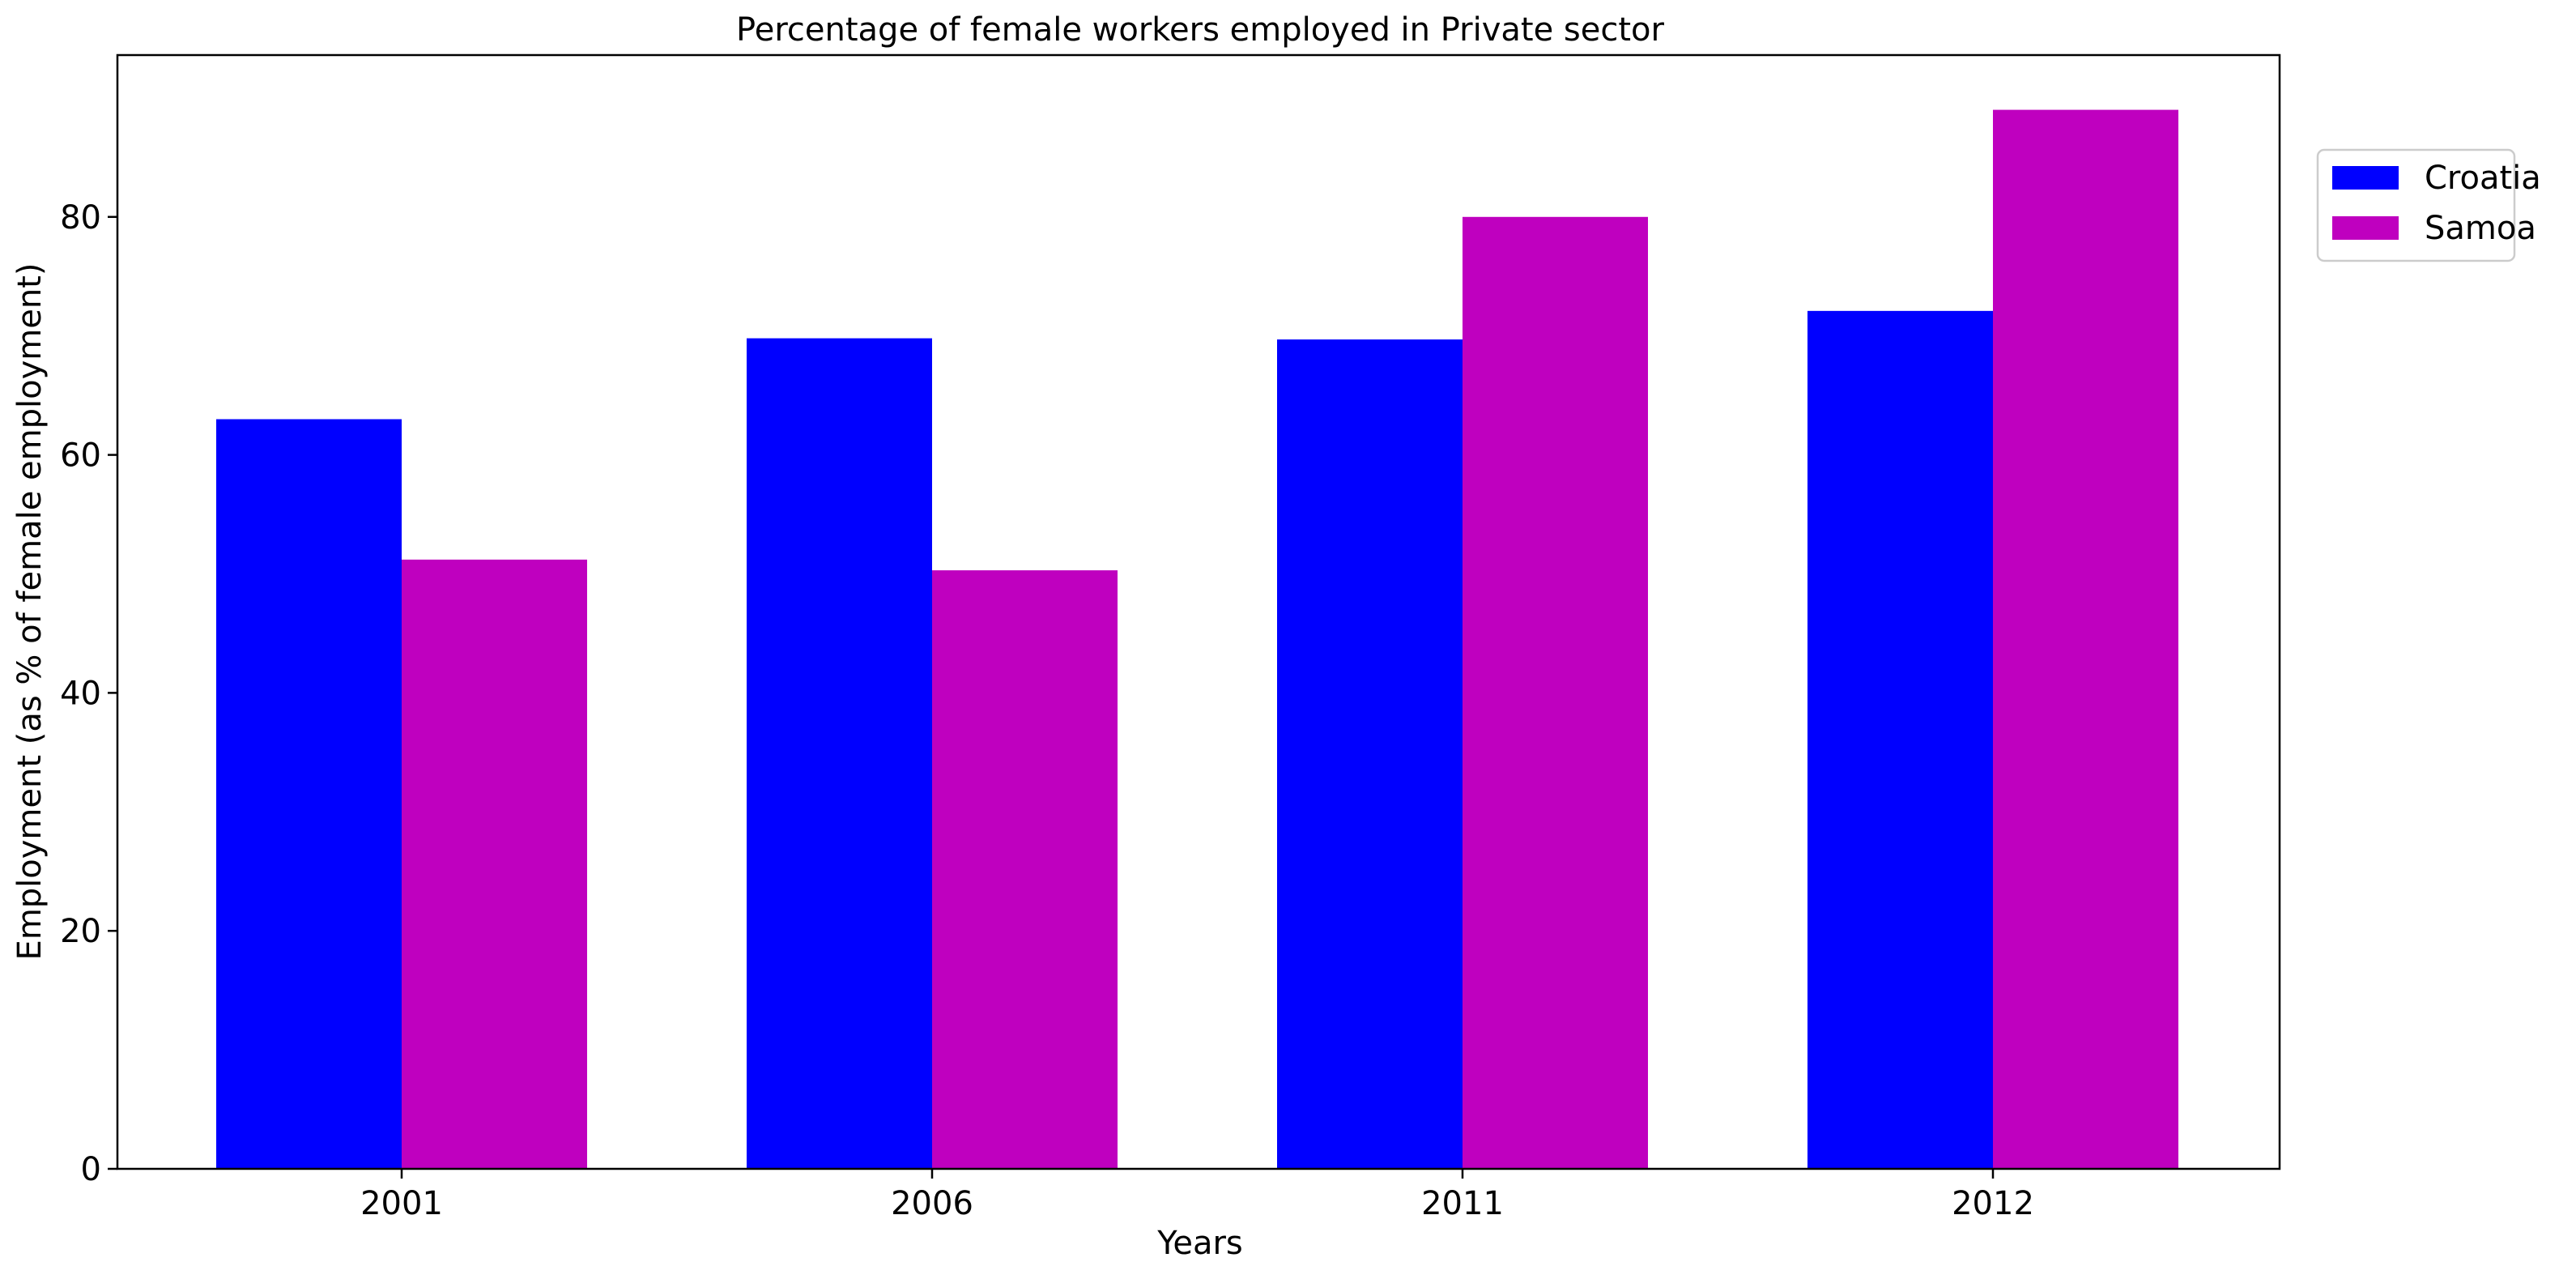 This screenshot has height=1279, width=2576. What do you see at coordinates (80, 931) in the screenshot?
I see `y-tick-label-20: 20` at bounding box center [80, 931].